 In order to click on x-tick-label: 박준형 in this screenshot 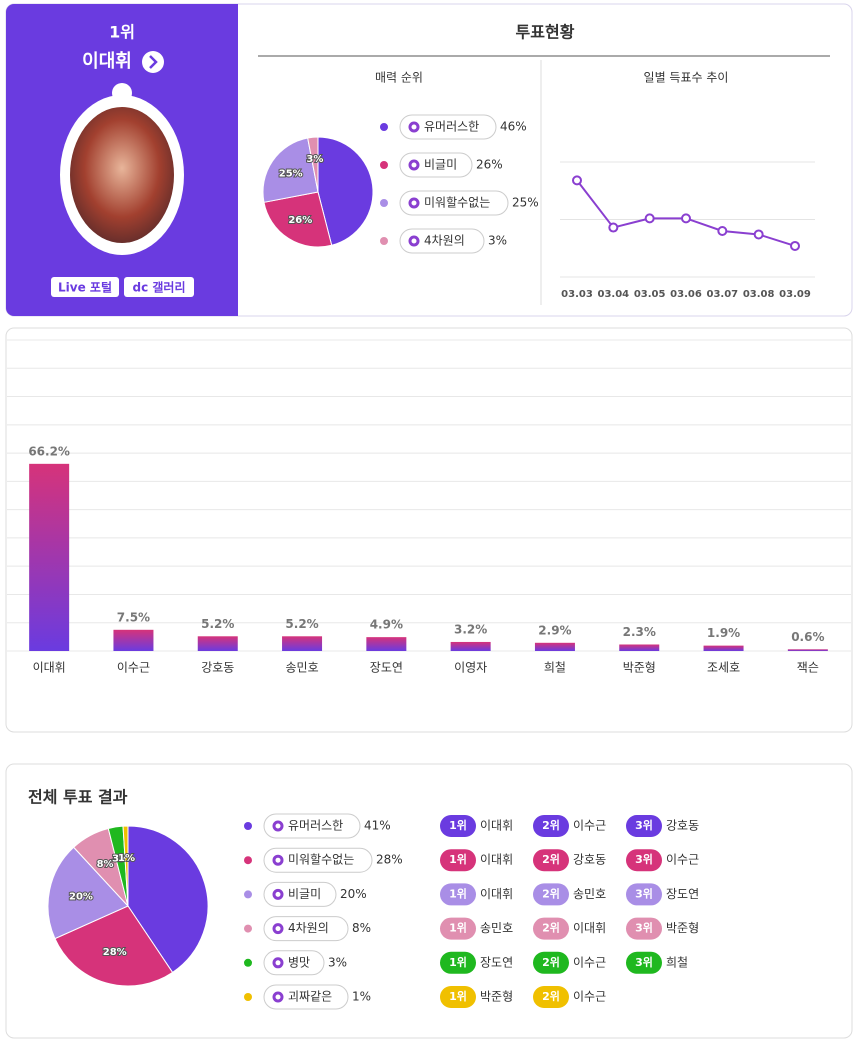, I will do `click(639, 668)`.